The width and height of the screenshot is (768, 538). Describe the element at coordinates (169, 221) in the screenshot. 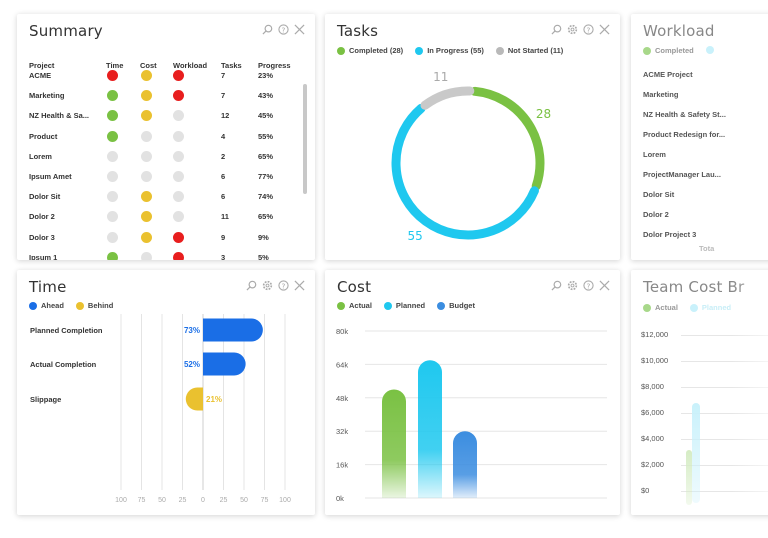

I see `table-row: Dolor 2 11 65%` at that location.